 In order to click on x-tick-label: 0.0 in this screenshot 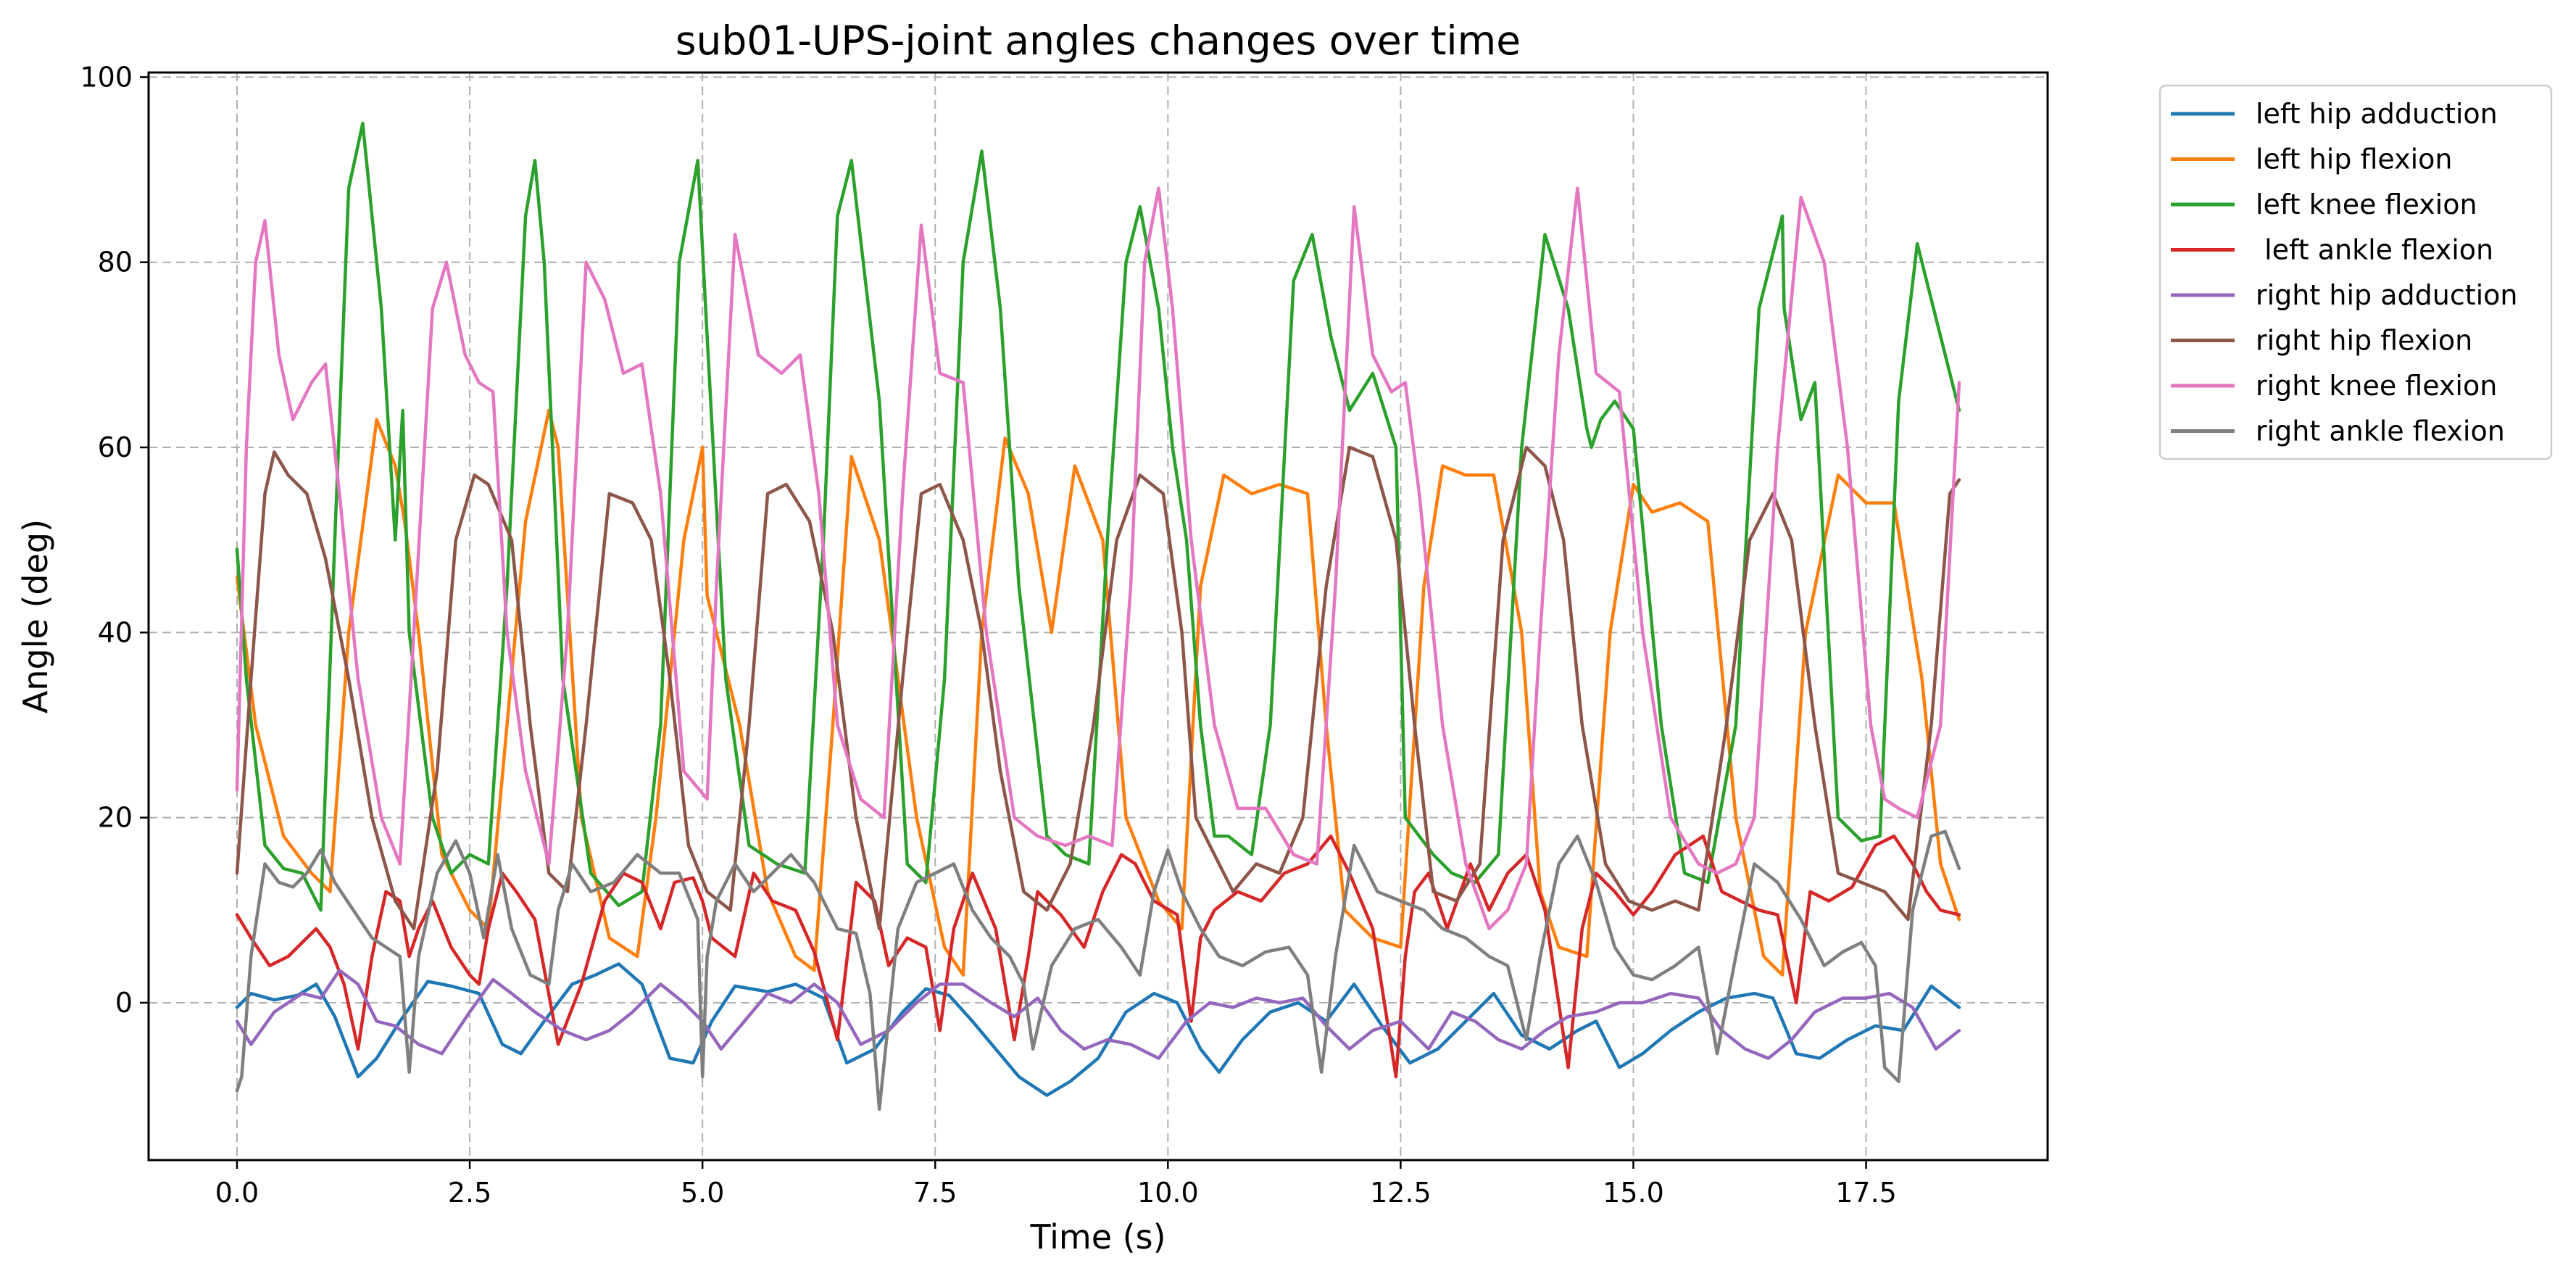, I will do `click(237, 1193)`.